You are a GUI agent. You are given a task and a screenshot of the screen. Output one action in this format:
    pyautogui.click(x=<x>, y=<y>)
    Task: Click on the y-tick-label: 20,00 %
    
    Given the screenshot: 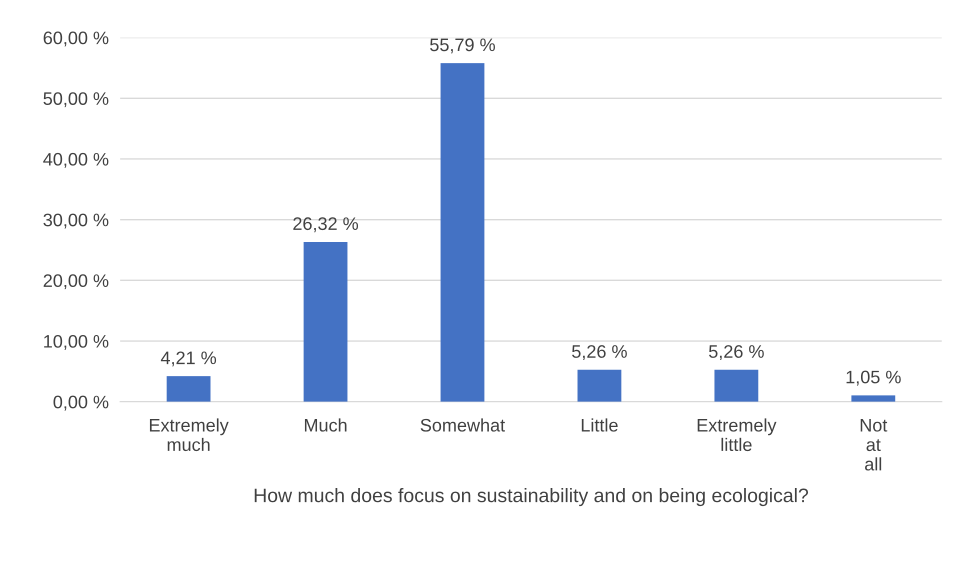 What is the action you would take?
    pyautogui.click(x=76, y=282)
    